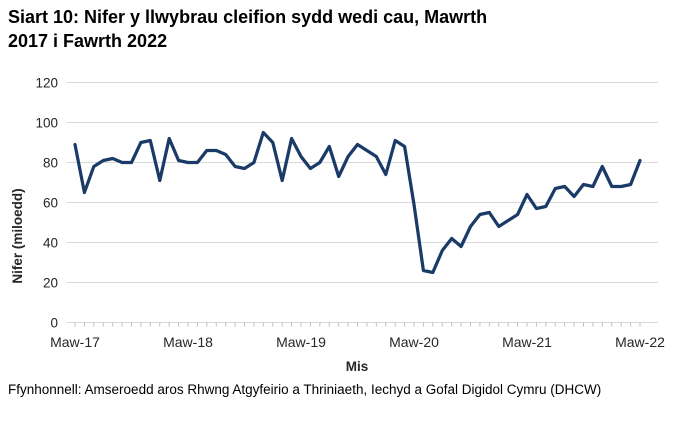 The width and height of the screenshot is (683, 436). I want to click on y-axis-tick-labels: 0 20 40 60 80 100 120, so click(46, 203).